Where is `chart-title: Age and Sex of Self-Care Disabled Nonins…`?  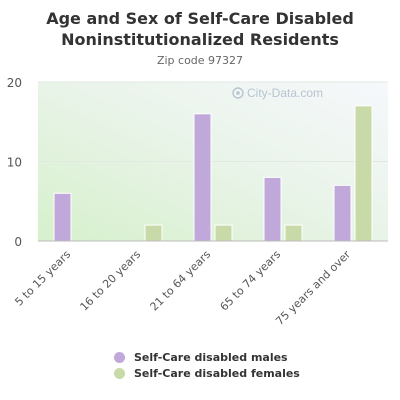 chart-title: Age and Sex of Self-Care Disabled Nonins… is located at coordinates (200, 29).